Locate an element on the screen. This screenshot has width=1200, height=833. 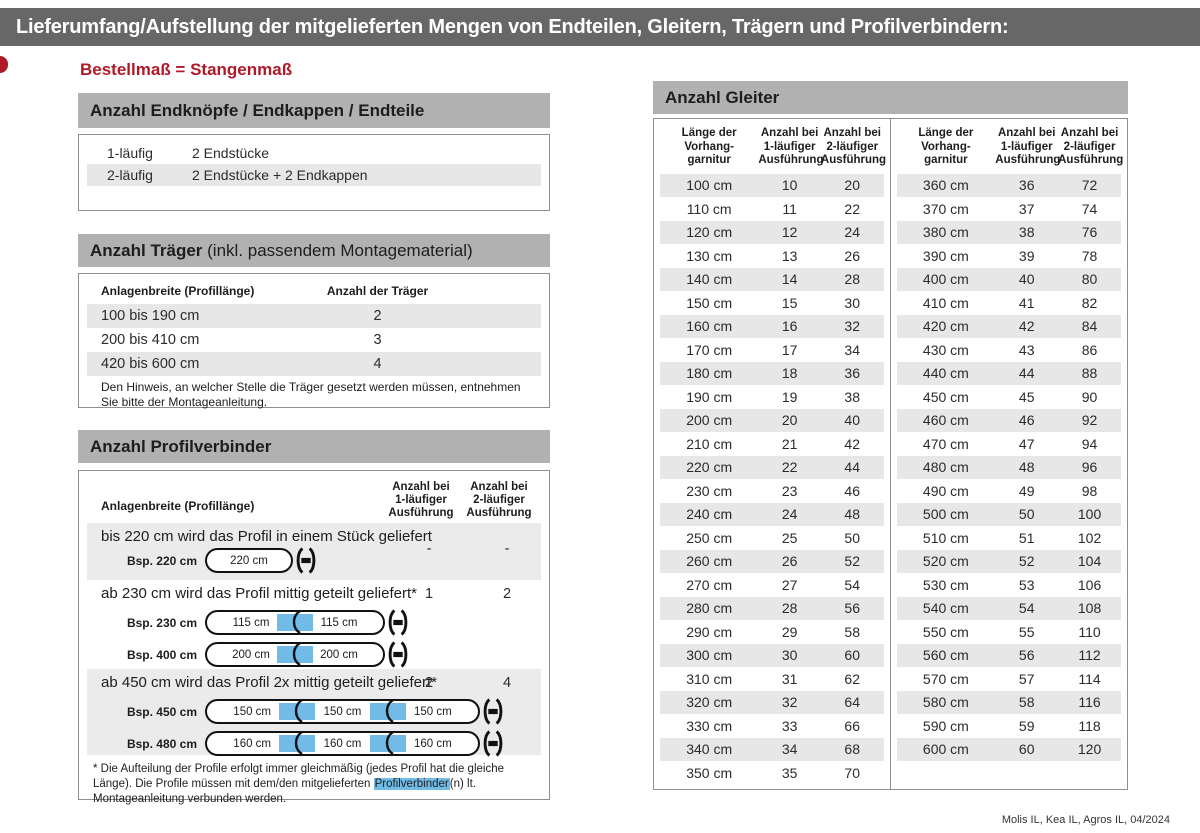
count-2-track: 84 is located at coordinates (1089, 326).